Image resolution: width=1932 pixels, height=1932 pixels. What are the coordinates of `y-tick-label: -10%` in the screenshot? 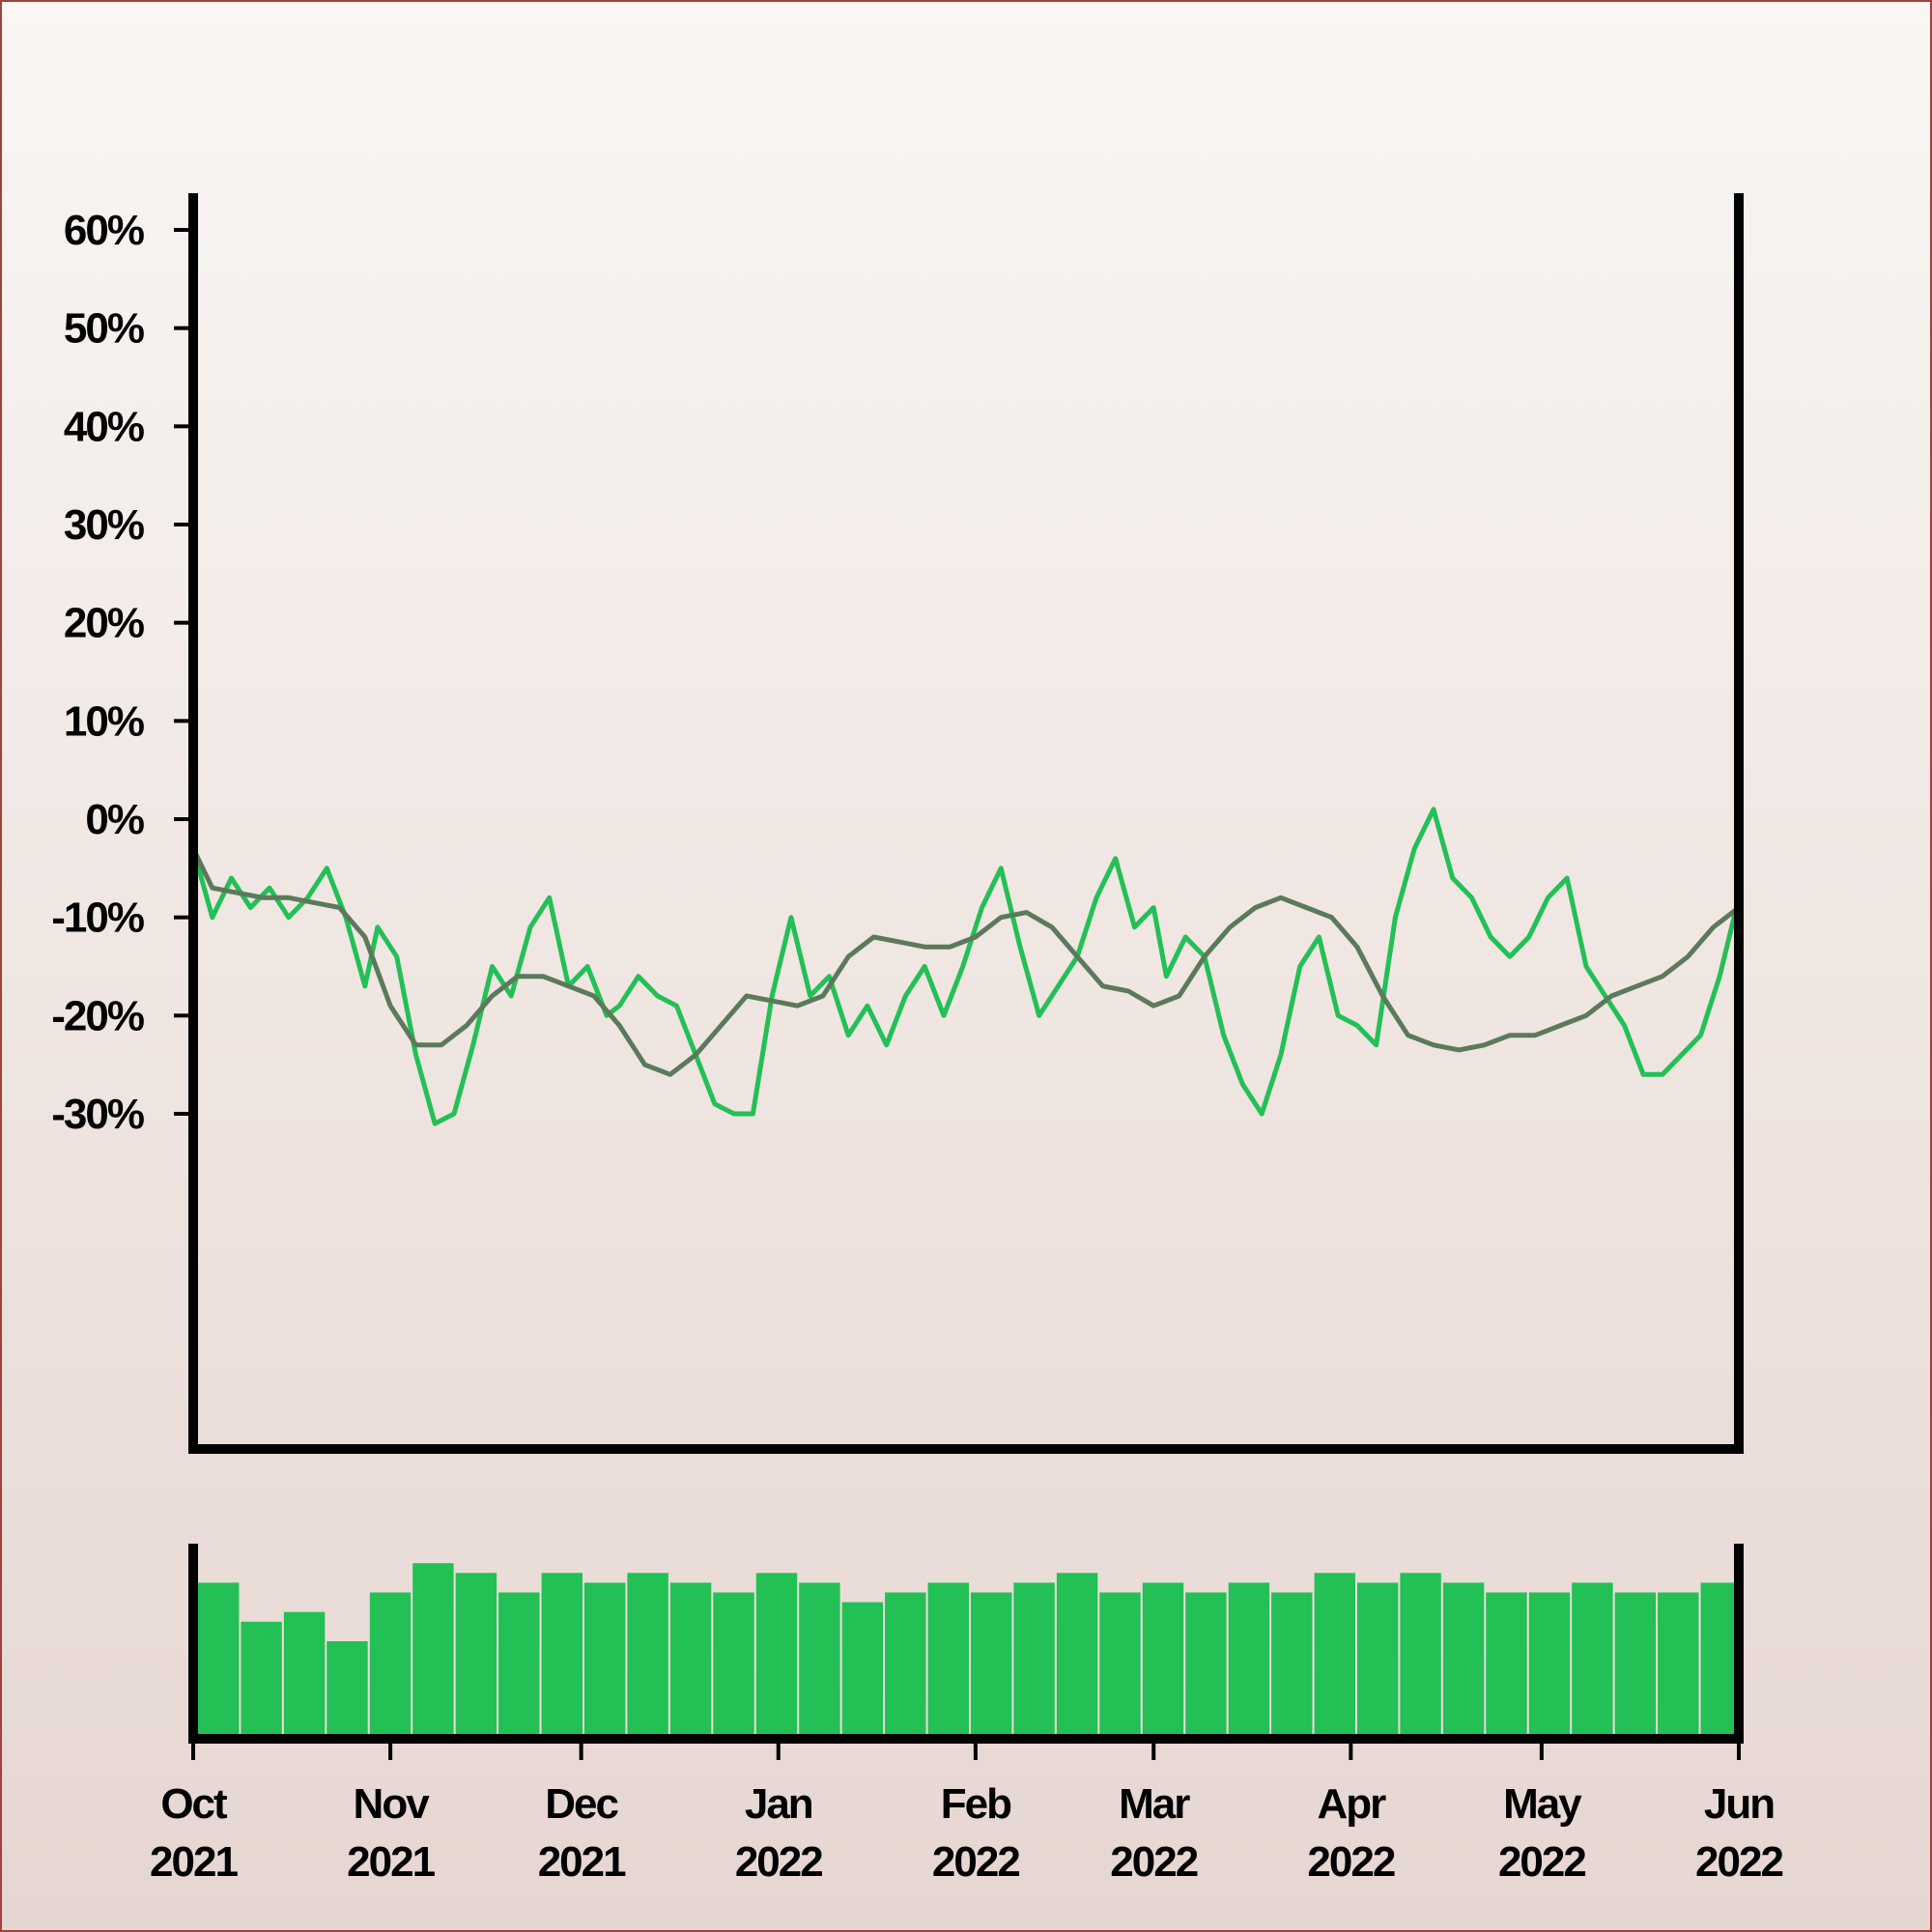 It's located at (97, 918).